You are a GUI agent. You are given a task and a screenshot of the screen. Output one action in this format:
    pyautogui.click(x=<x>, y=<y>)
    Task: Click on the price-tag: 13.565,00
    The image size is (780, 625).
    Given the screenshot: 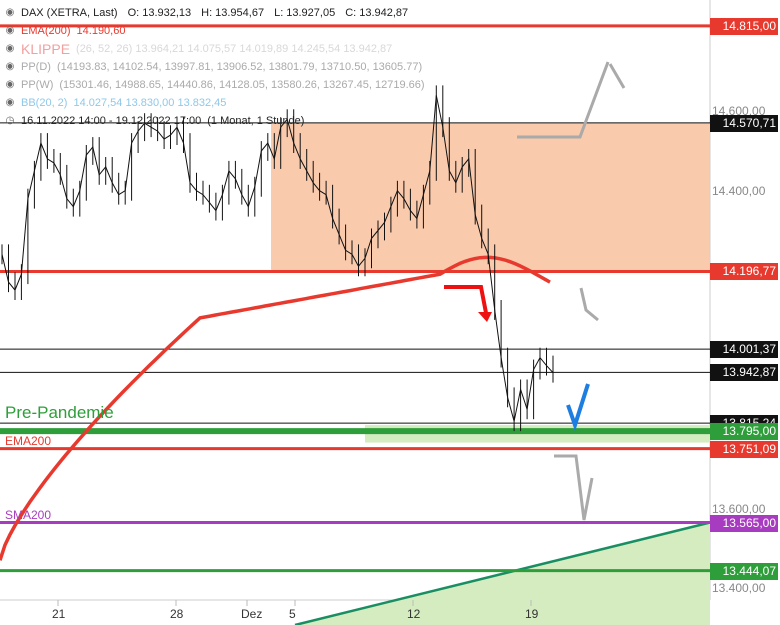 What is the action you would take?
    pyautogui.click(x=744, y=523)
    